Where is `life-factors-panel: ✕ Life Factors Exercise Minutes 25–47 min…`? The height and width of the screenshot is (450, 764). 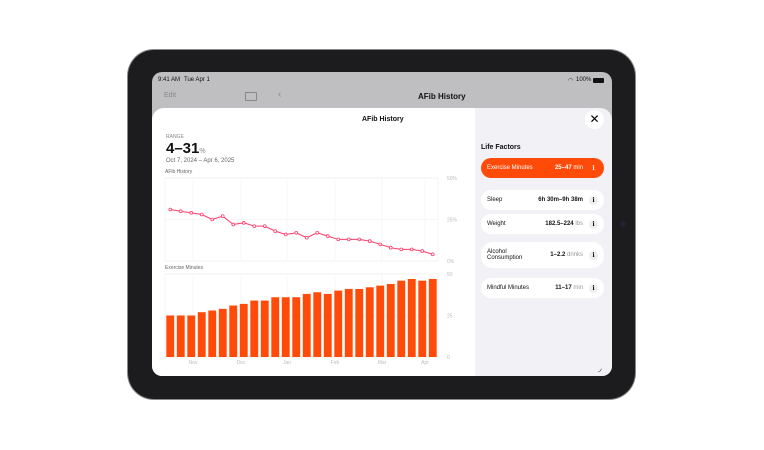
life-factors-panel: ✕ Life Factors Exercise Minutes 25–47 min… is located at coordinates (543, 242).